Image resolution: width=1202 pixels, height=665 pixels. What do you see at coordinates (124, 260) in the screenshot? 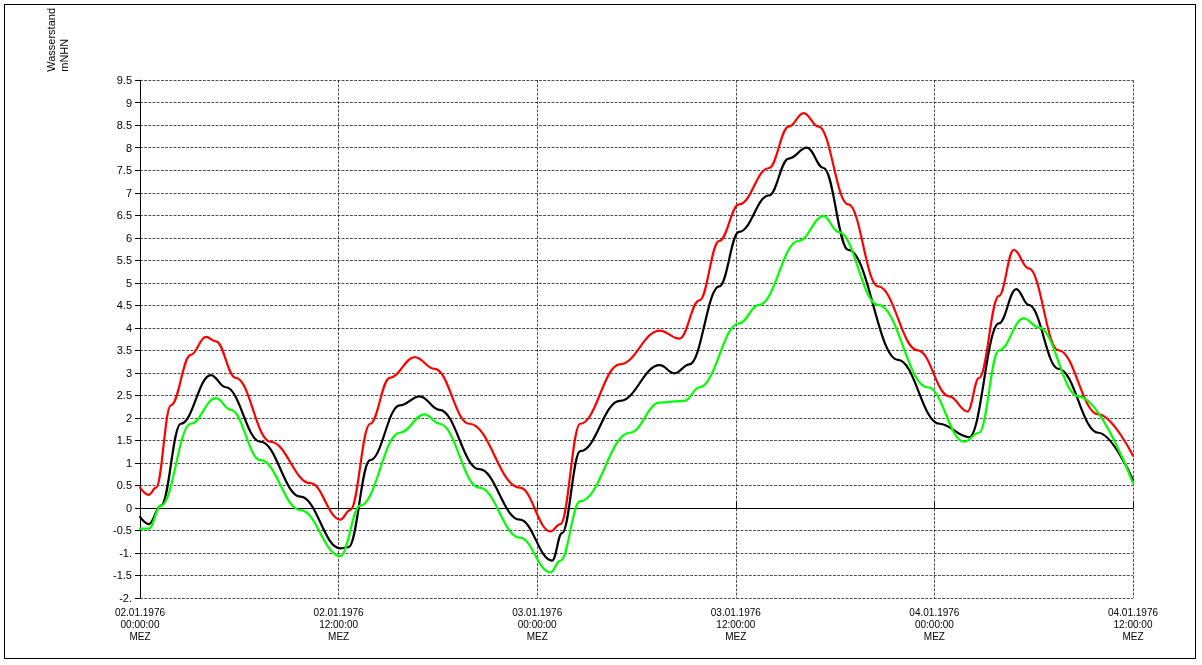
I see `y-tick-label: 5.5` at bounding box center [124, 260].